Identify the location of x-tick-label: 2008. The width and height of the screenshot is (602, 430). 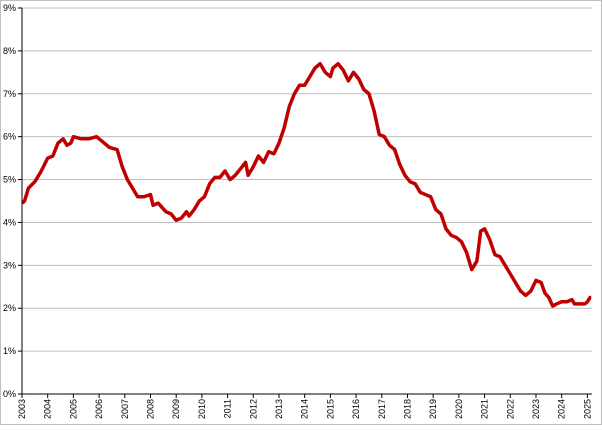
(150, 409).